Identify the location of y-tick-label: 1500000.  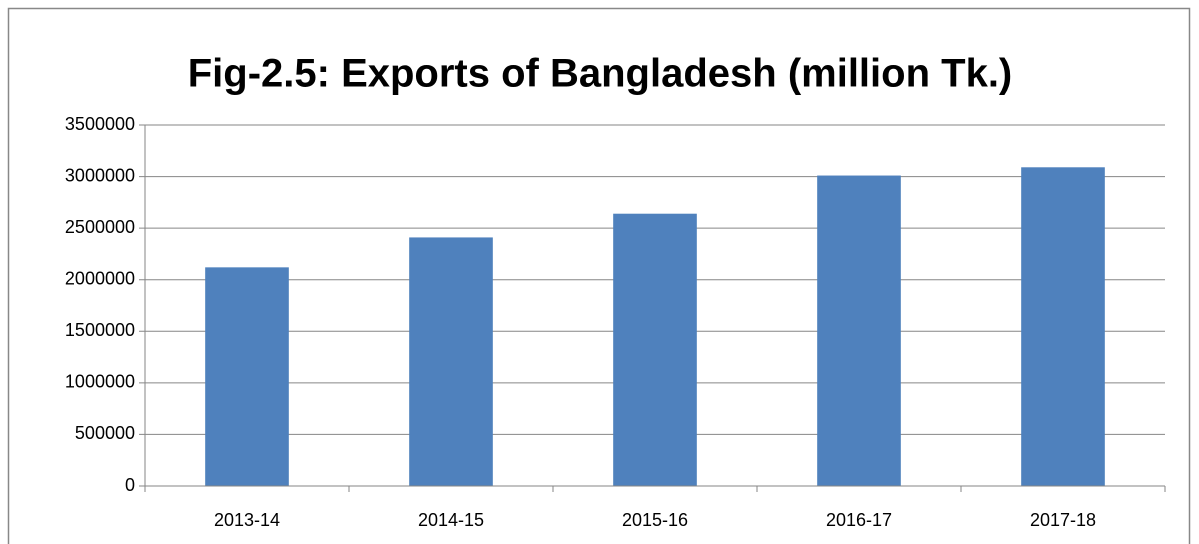
(100, 330).